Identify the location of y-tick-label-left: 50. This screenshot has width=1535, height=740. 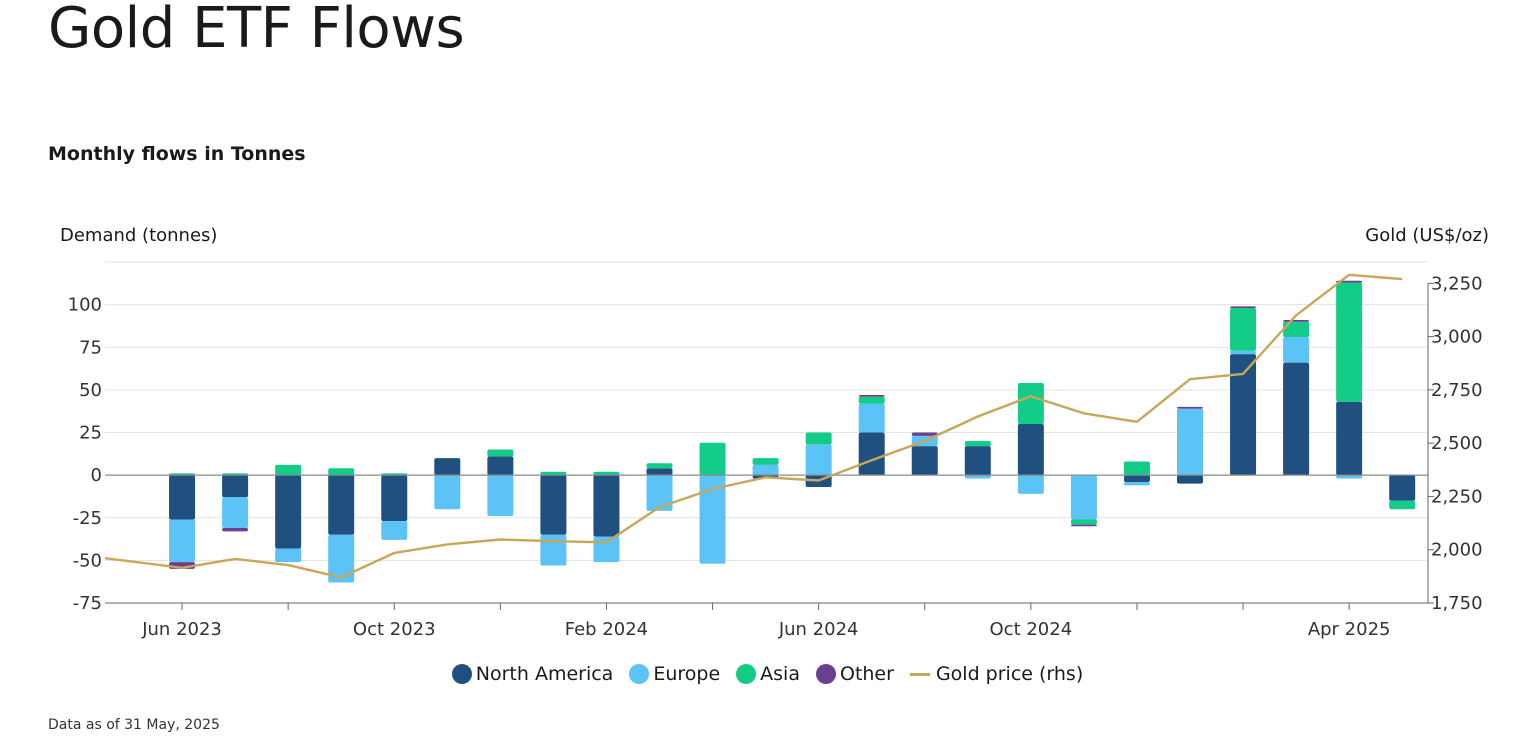
(90, 390).